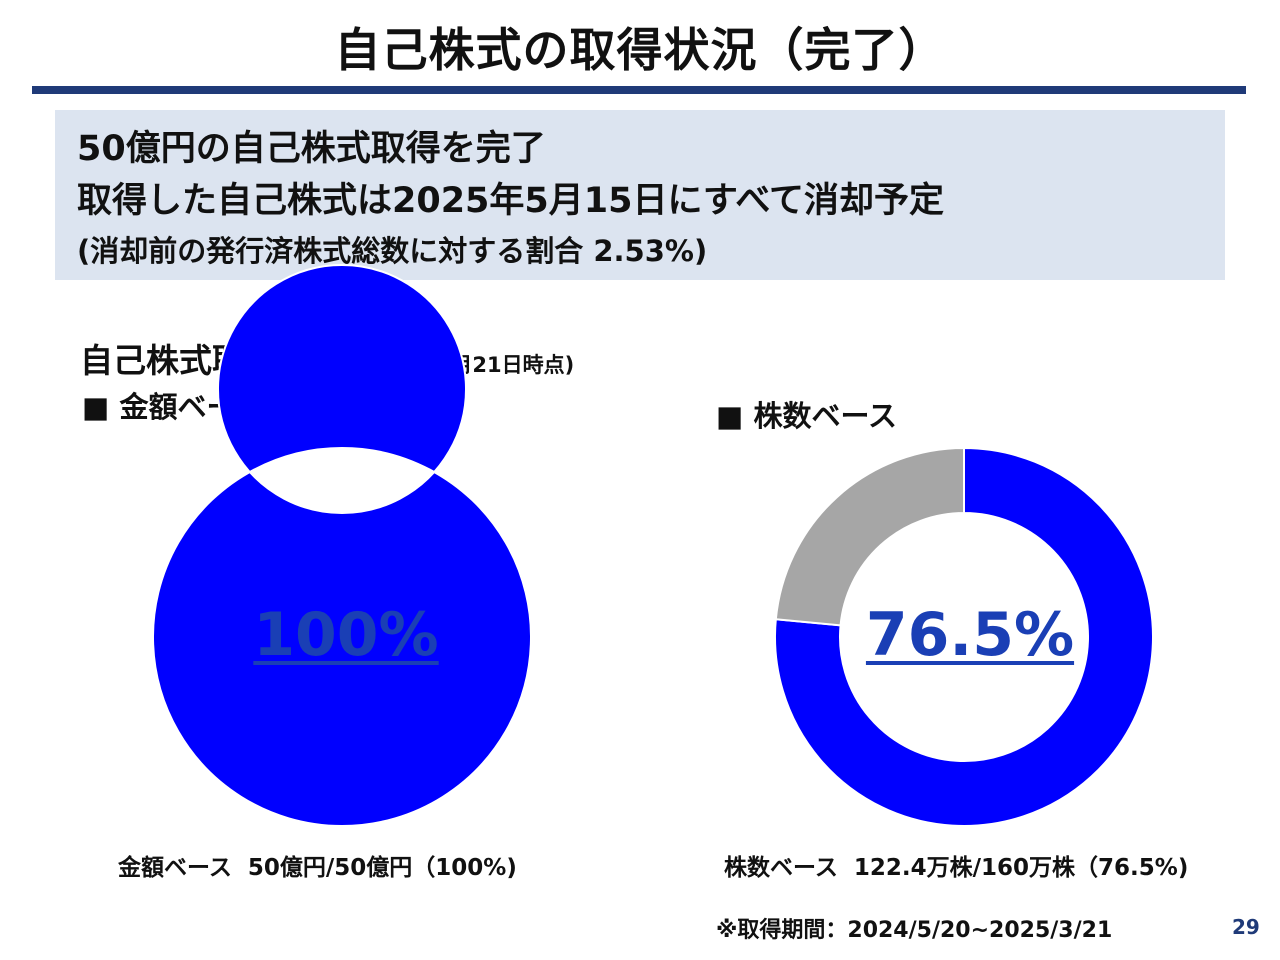  What do you see at coordinates (956, 868) in the screenshot?
I see `shares-caption: 株数ベース 122.4万株/160万株（76.5%)` at bounding box center [956, 868].